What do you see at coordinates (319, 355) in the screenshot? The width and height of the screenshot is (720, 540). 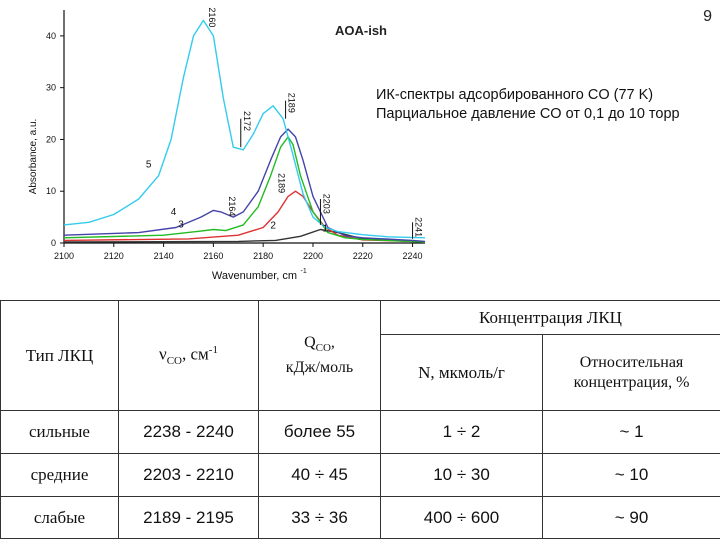 I see `header-q: QCO, кДж/моль` at bounding box center [319, 355].